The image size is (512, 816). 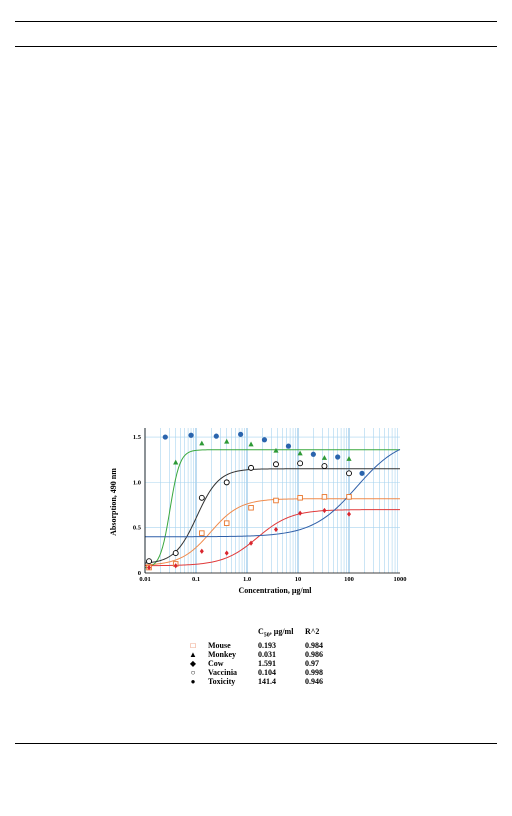 What do you see at coordinates (222, 681) in the screenshot?
I see `legend-name: Toxicity` at bounding box center [222, 681].